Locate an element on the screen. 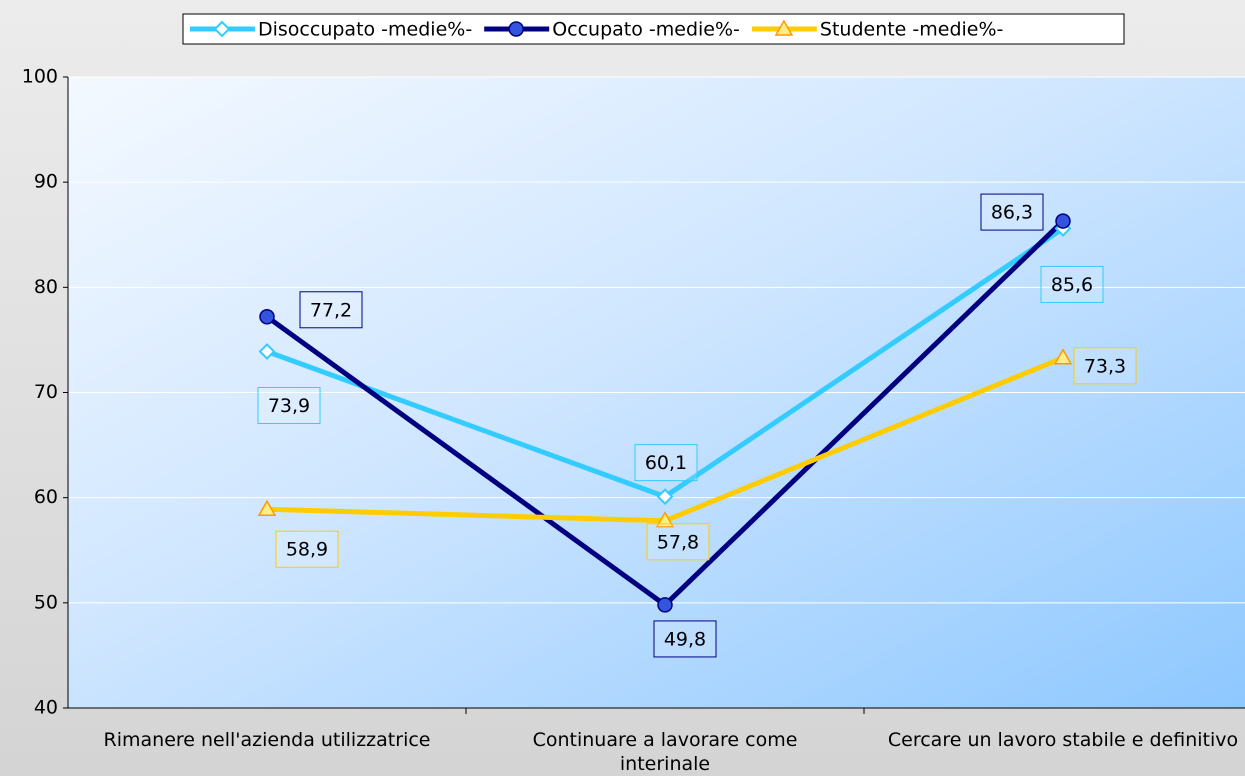 Image resolution: width=1245 pixels, height=776 pixels. data-label: 57,8 is located at coordinates (678, 542).